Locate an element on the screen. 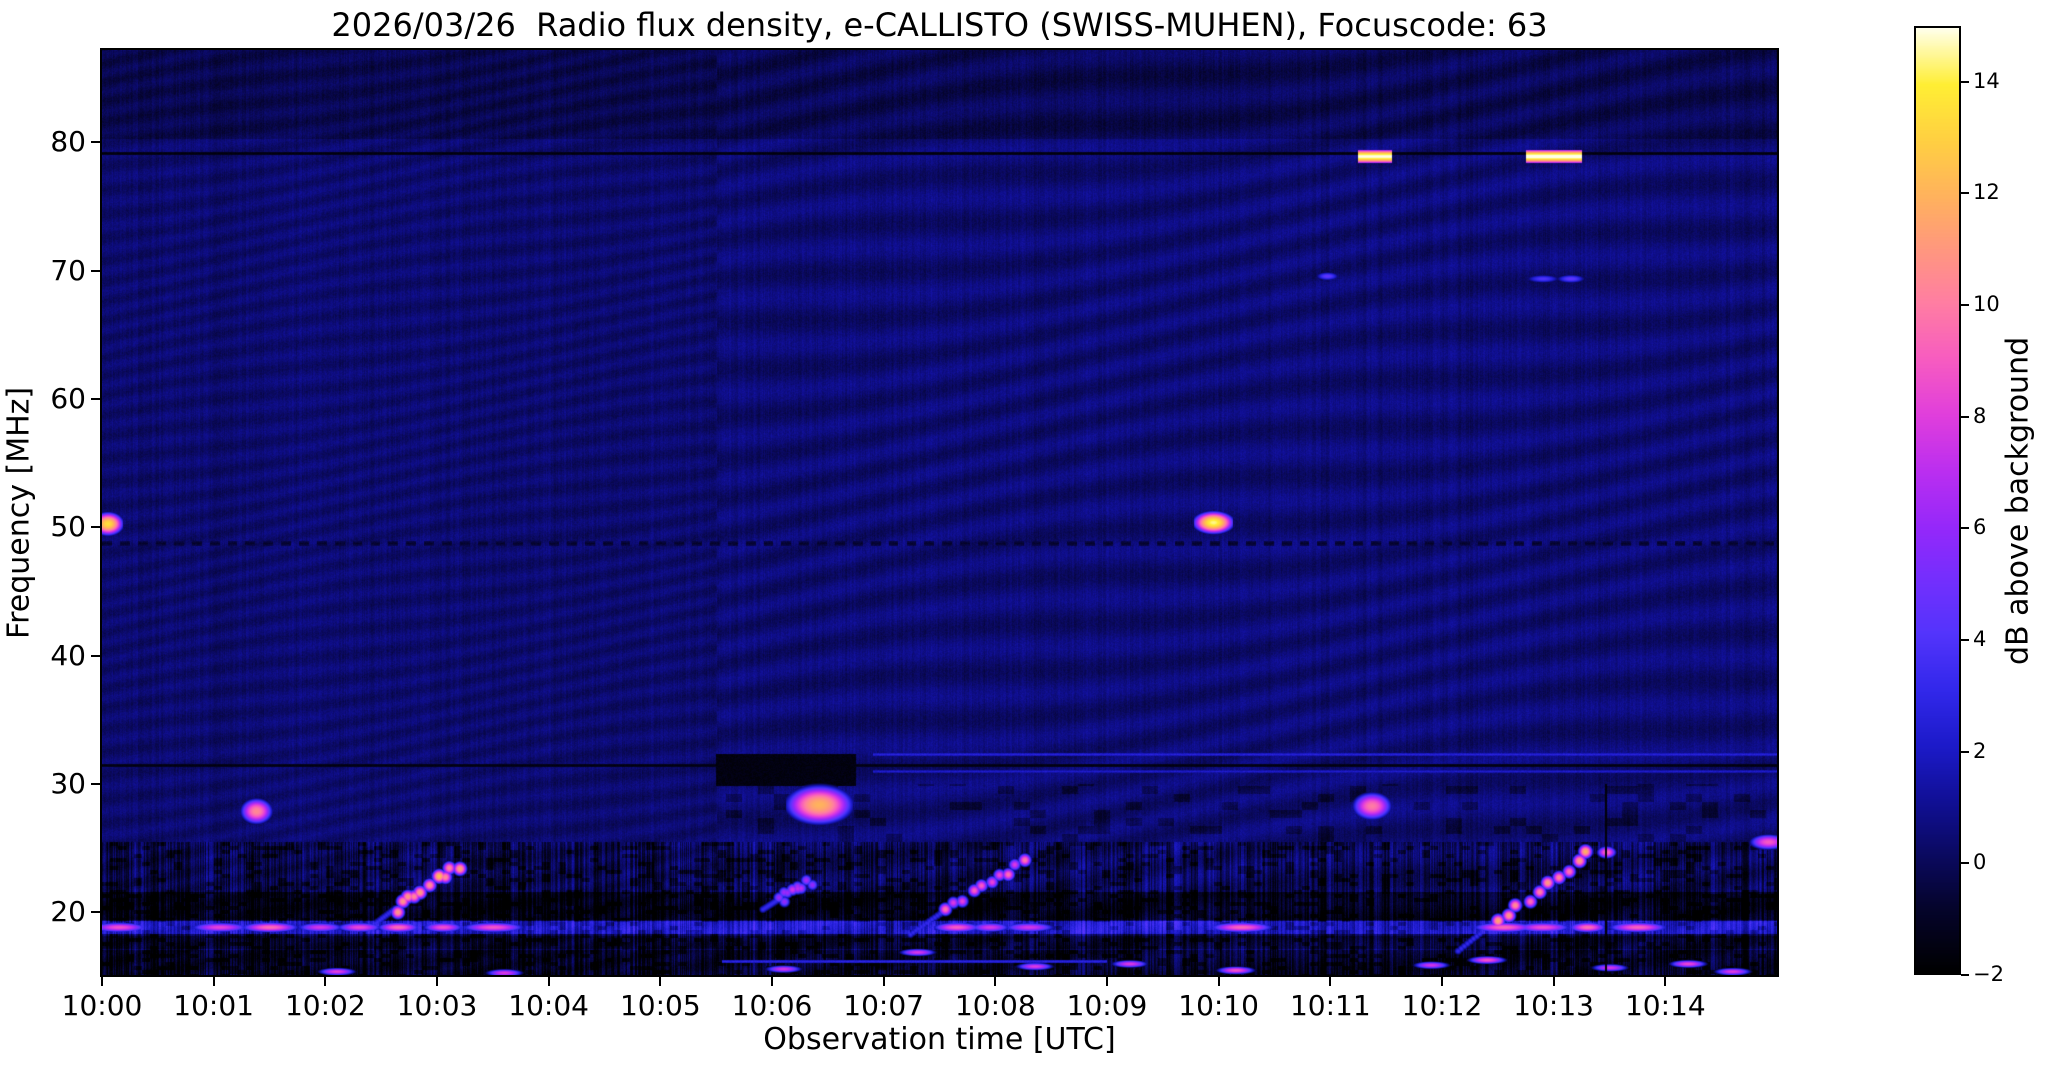  x-tick-label: 10:07 is located at coordinates (883, 1005).